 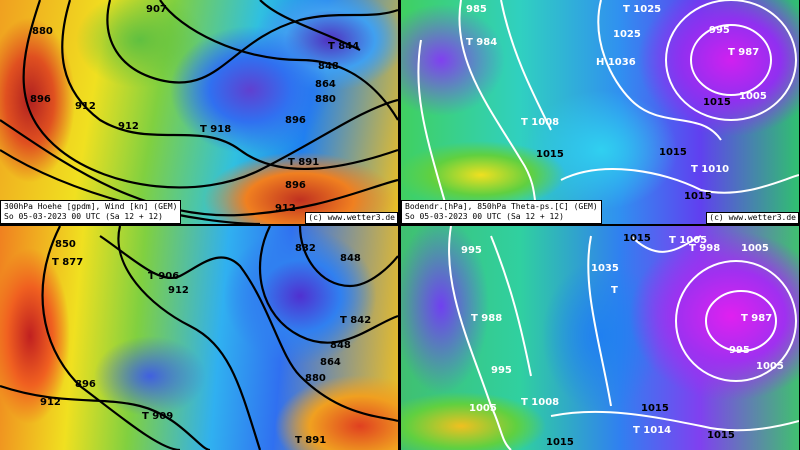 I want to click on low-center-label: T 844, so click(x=344, y=46).